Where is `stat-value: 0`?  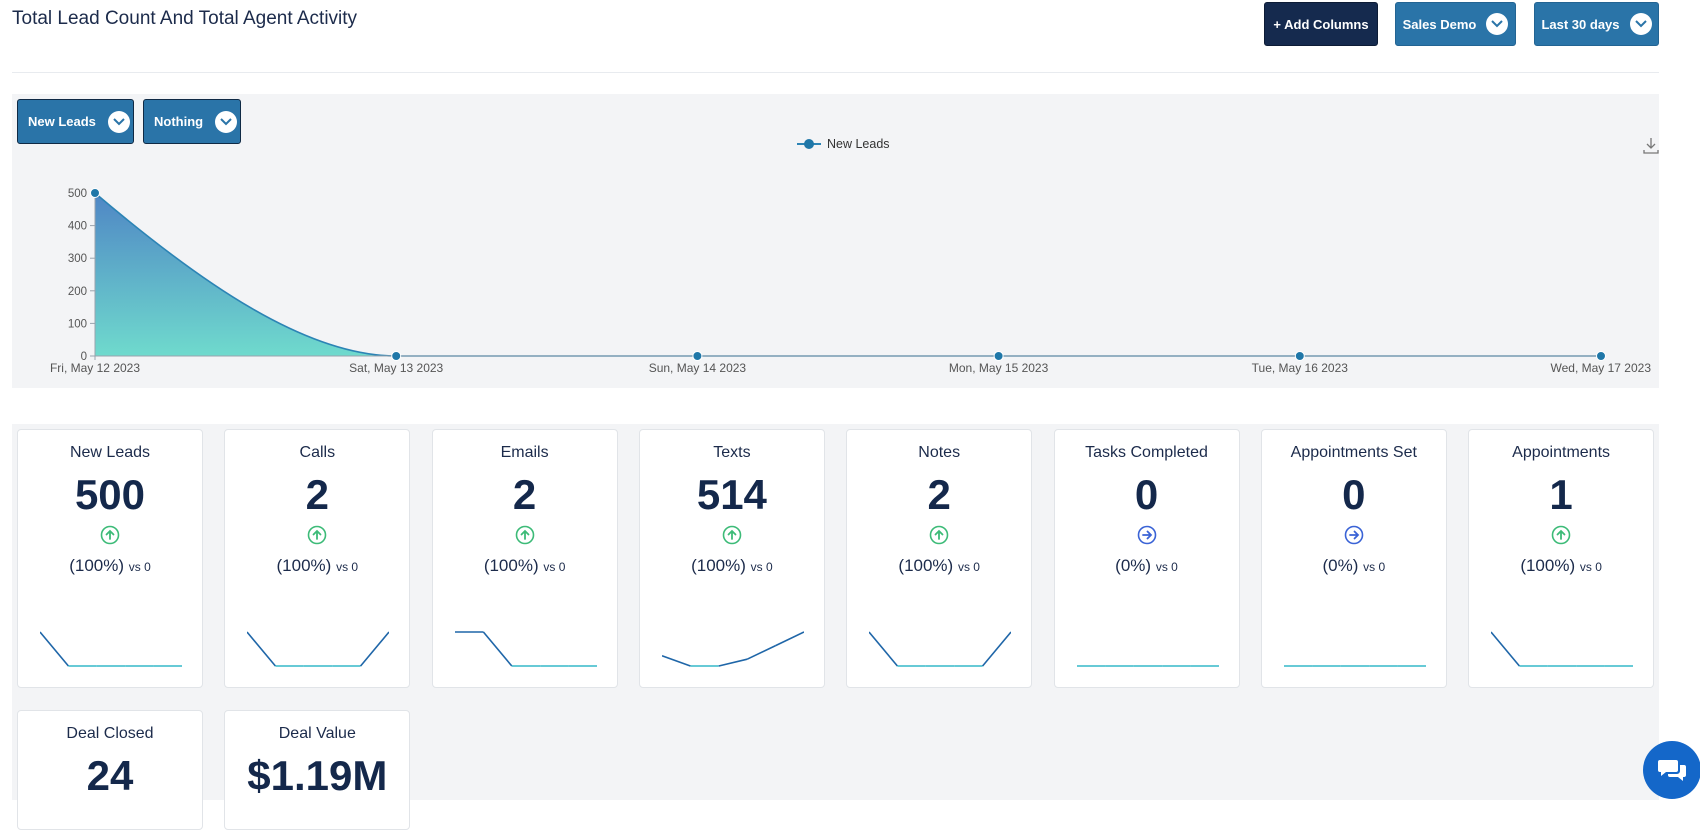
stat-value: 0 is located at coordinates (1146, 494).